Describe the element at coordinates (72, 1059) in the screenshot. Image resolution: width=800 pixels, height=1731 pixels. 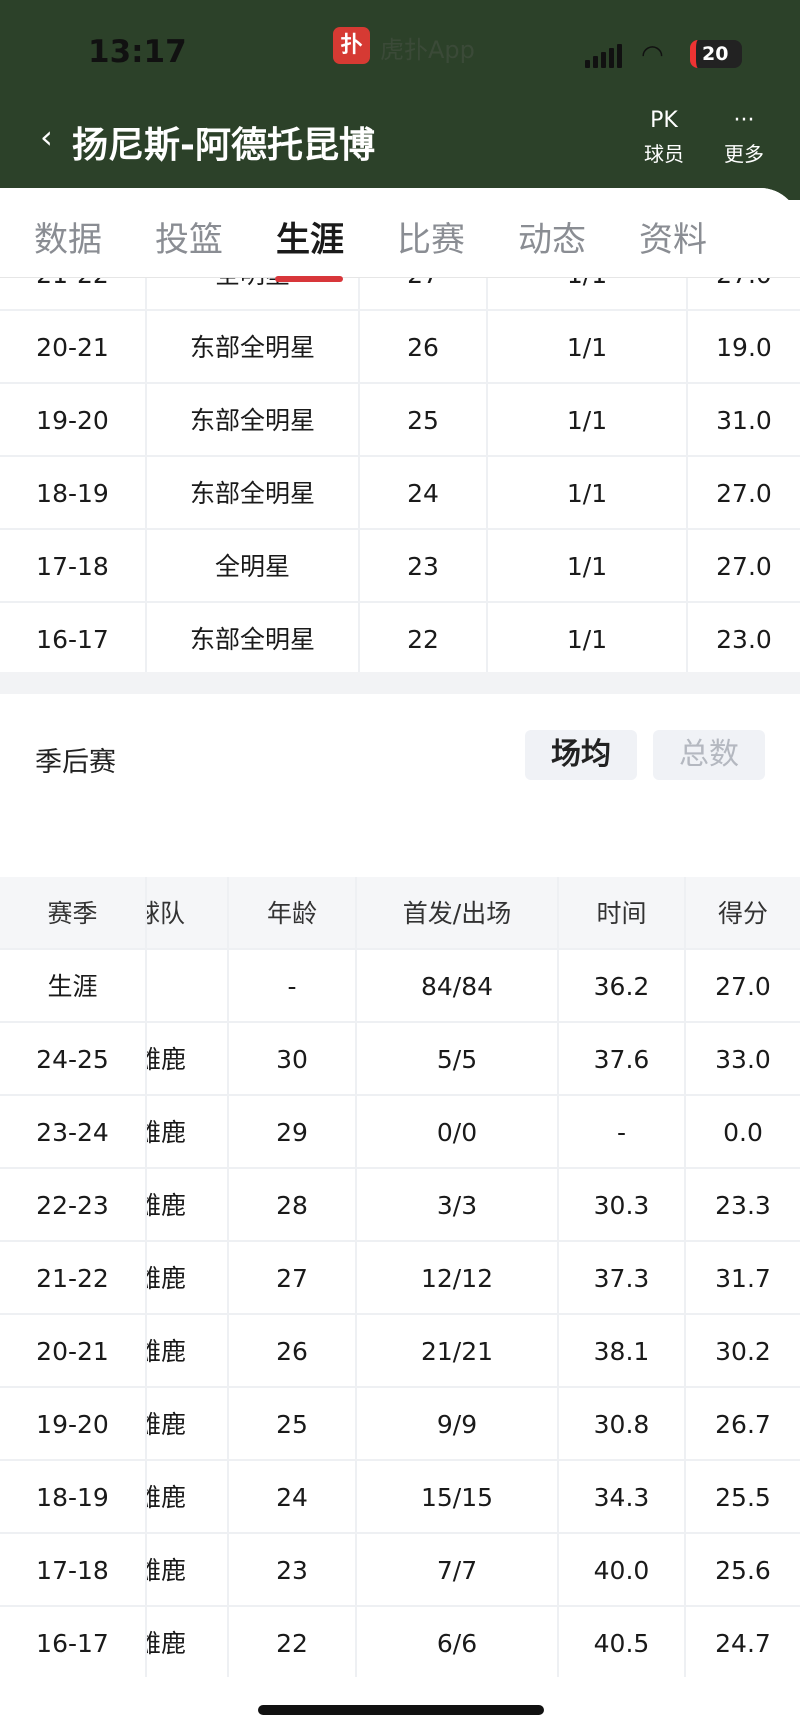
I see `table-cell: 24-25` at that location.